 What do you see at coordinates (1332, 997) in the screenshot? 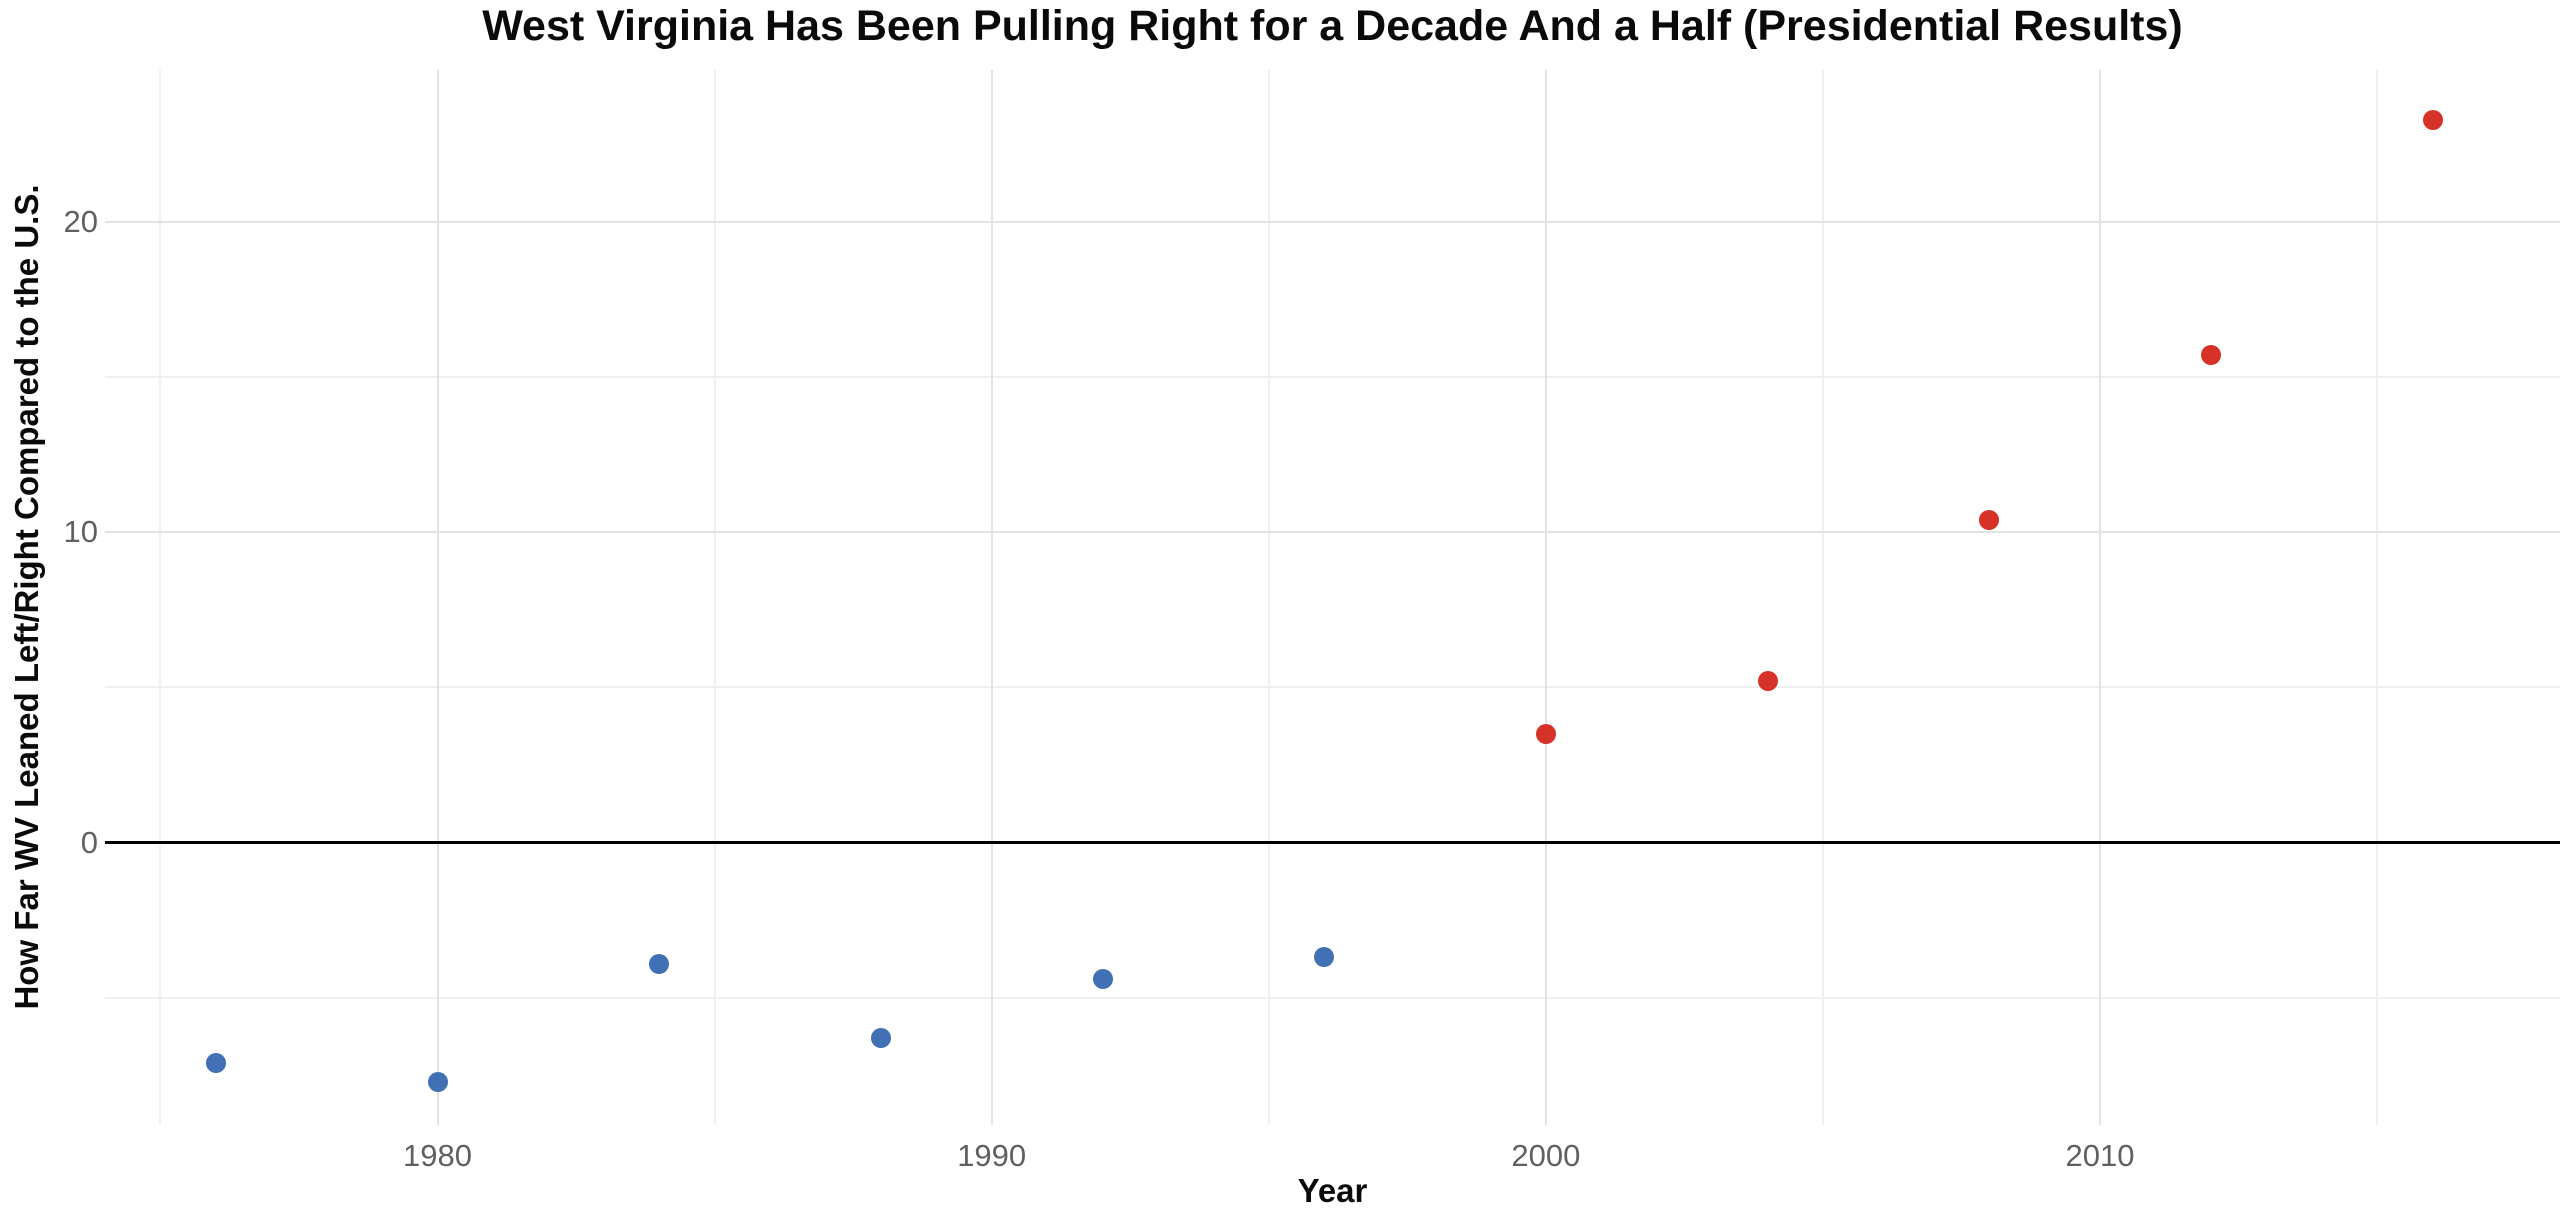
I see `minor-gridline-y--5` at bounding box center [1332, 997].